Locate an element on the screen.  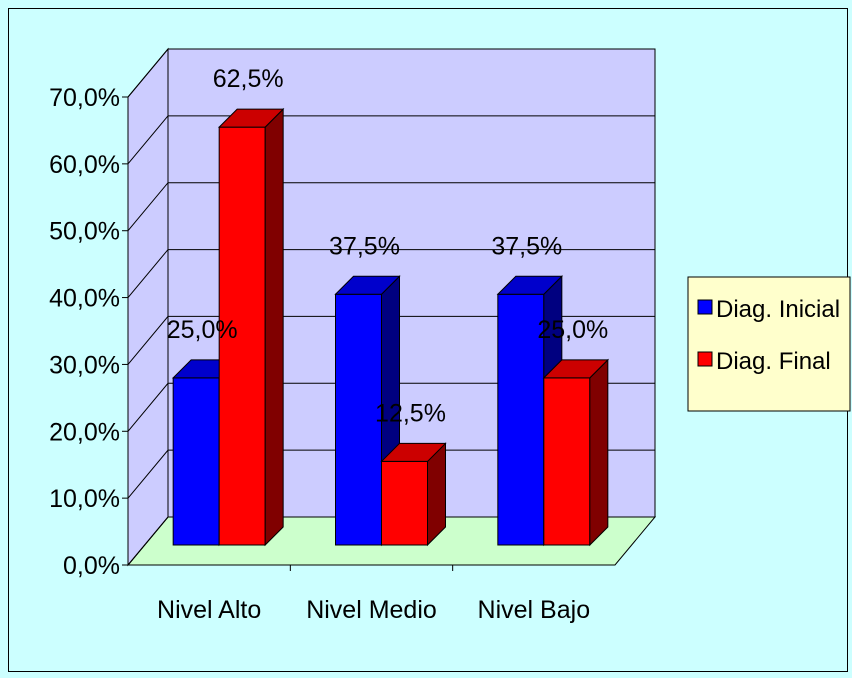
data-label: 12,5% is located at coordinates (410, 413).